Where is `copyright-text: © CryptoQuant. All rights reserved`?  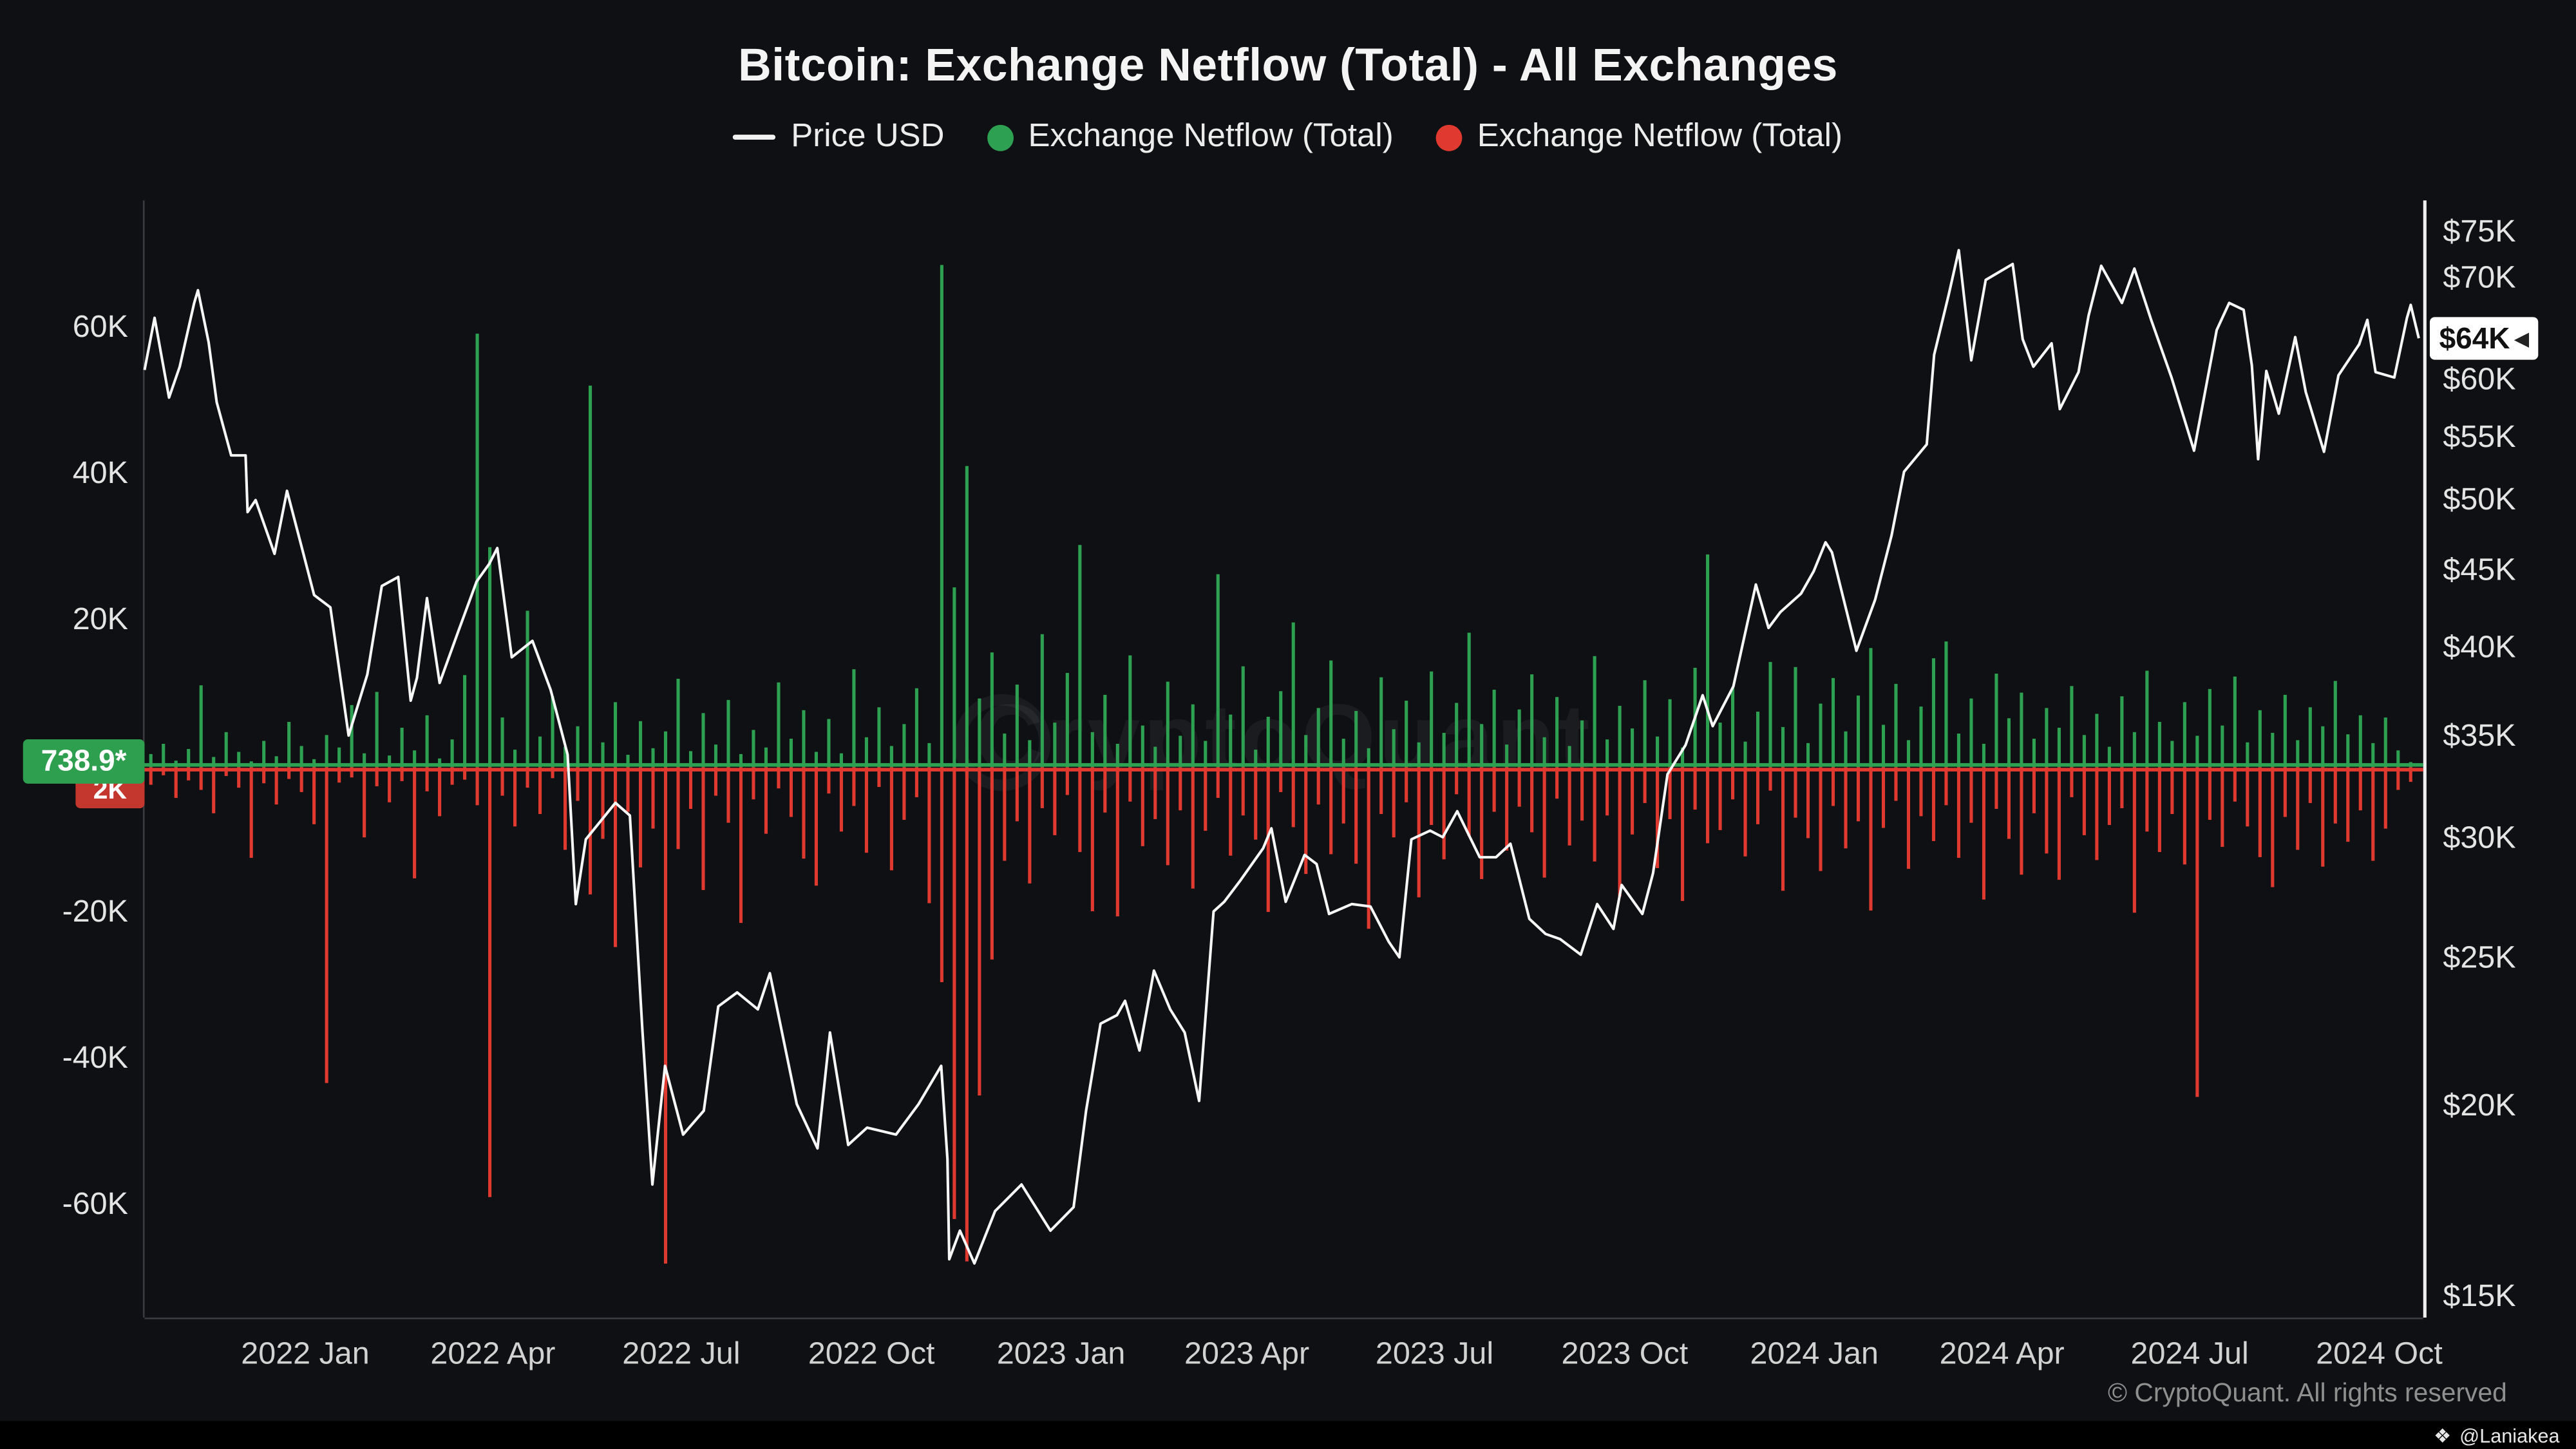 copyright-text: © CryptoQuant. All rights reserved is located at coordinates (2307, 1393).